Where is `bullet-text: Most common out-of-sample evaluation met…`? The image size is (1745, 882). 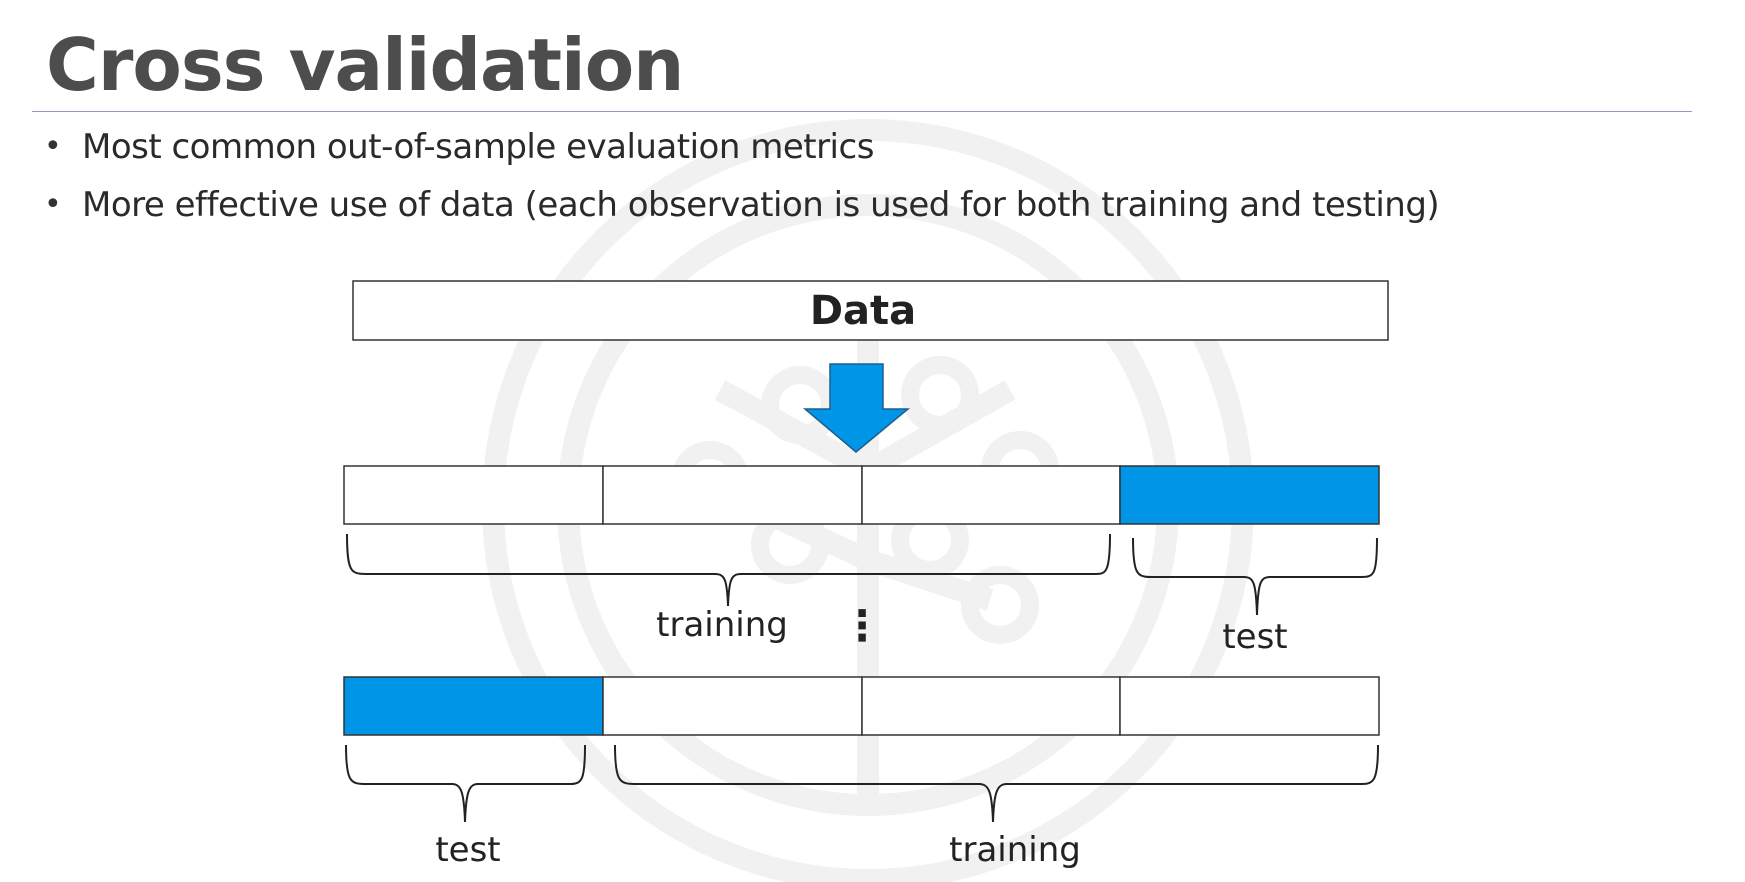
bullet-text: Most common out-of-sample evaluation met… is located at coordinates (478, 147).